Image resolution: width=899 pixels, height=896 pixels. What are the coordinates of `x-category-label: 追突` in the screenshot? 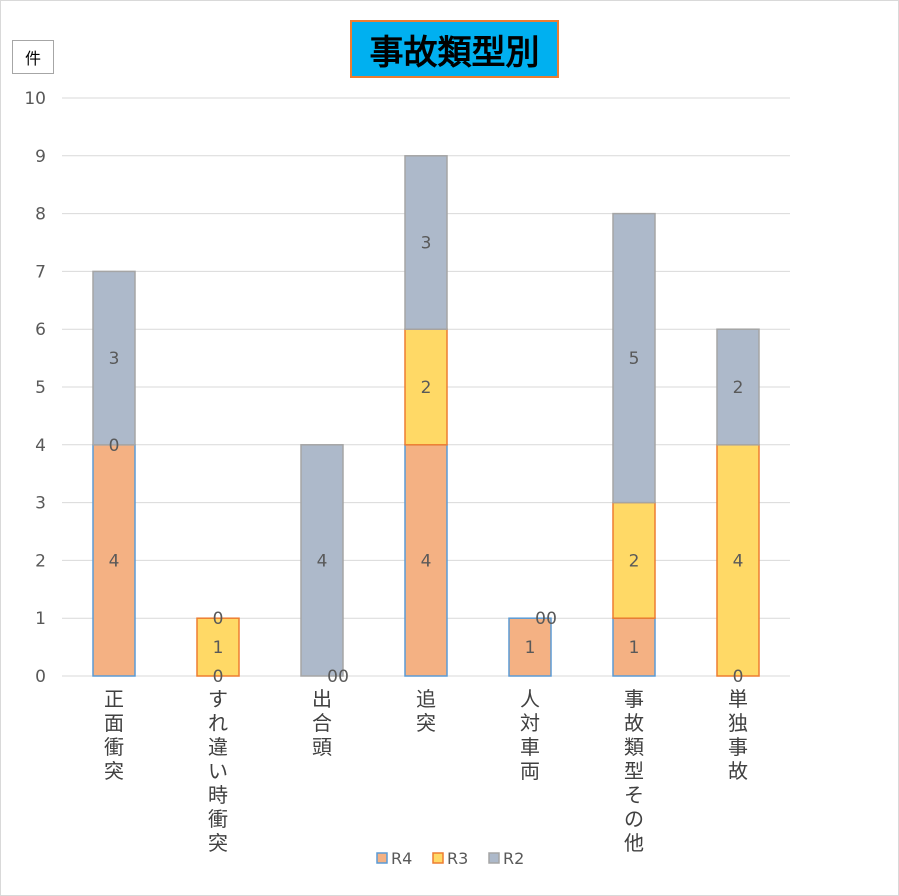 It's located at (426, 711).